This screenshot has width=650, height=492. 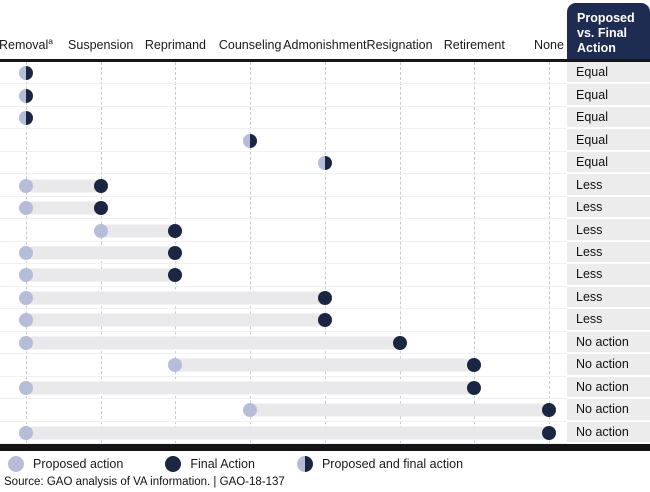 I want to click on legend-item-proposed: Proposed action, so click(x=65, y=464).